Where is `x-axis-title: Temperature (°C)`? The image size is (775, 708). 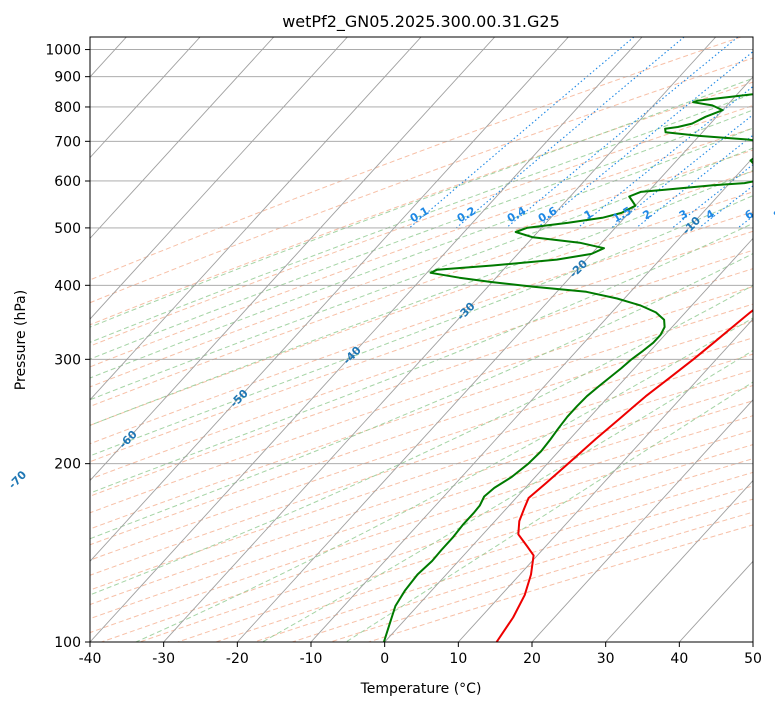
x-axis-title: Temperature (°C) is located at coordinates (421, 689).